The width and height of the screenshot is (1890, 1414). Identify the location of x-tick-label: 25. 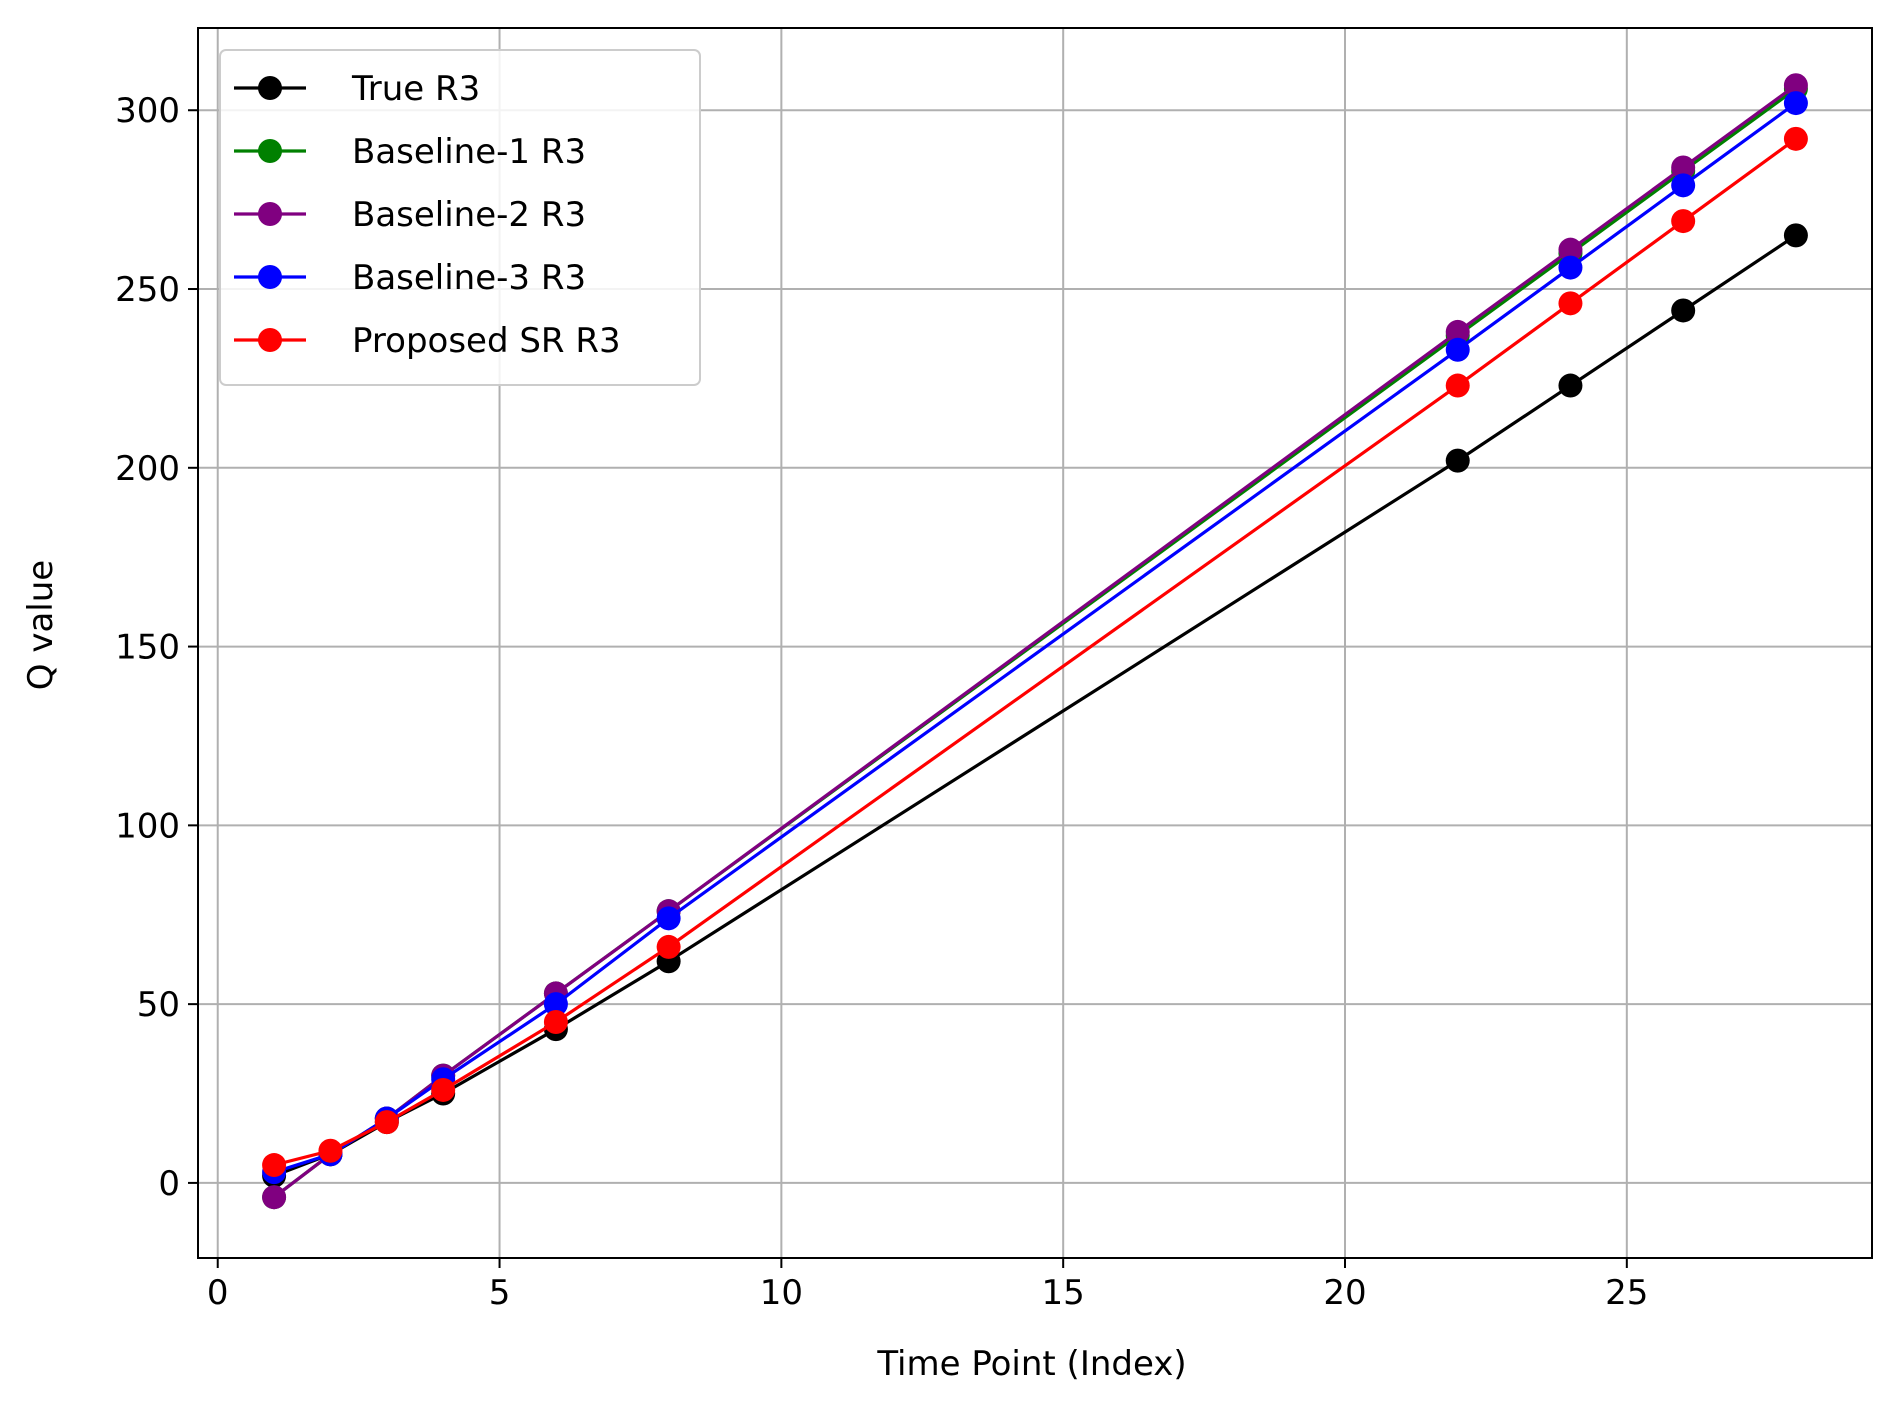
(1626, 1293).